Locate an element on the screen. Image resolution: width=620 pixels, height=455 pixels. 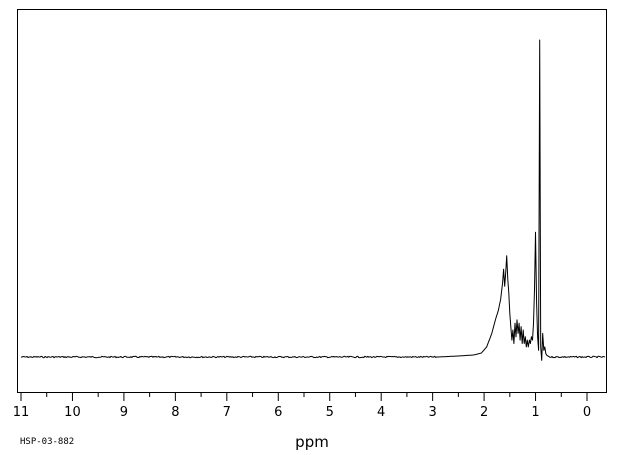
sample-code-label: HSP-03-882 is located at coordinates (47, 442).